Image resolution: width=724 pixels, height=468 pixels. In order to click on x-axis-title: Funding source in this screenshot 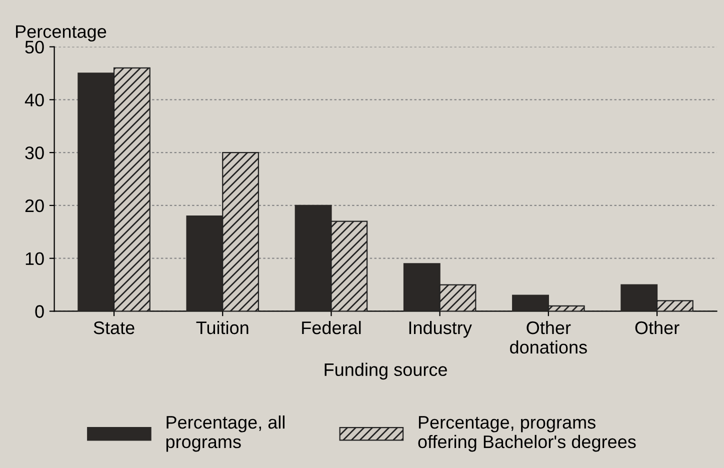, I will do `click(385, 371)`.